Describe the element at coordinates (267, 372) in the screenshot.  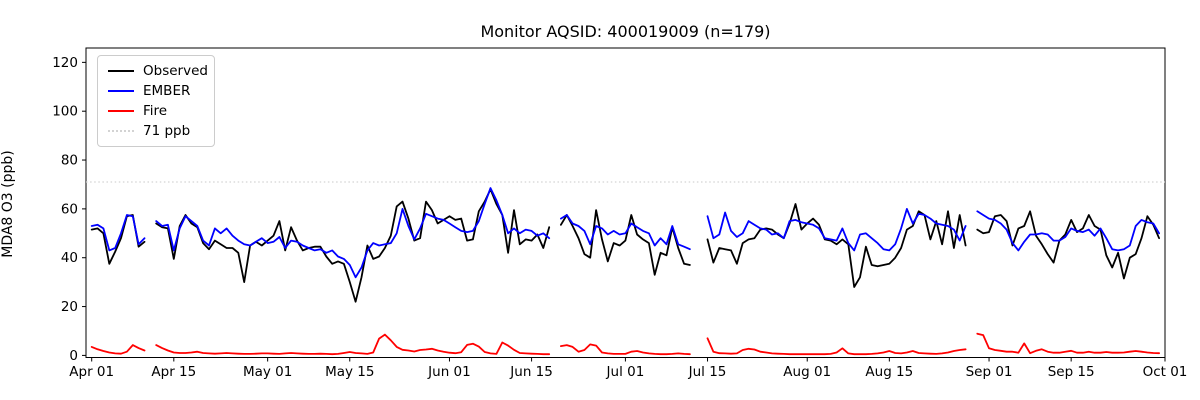
I see `x-tick-label: May 01` at that location.